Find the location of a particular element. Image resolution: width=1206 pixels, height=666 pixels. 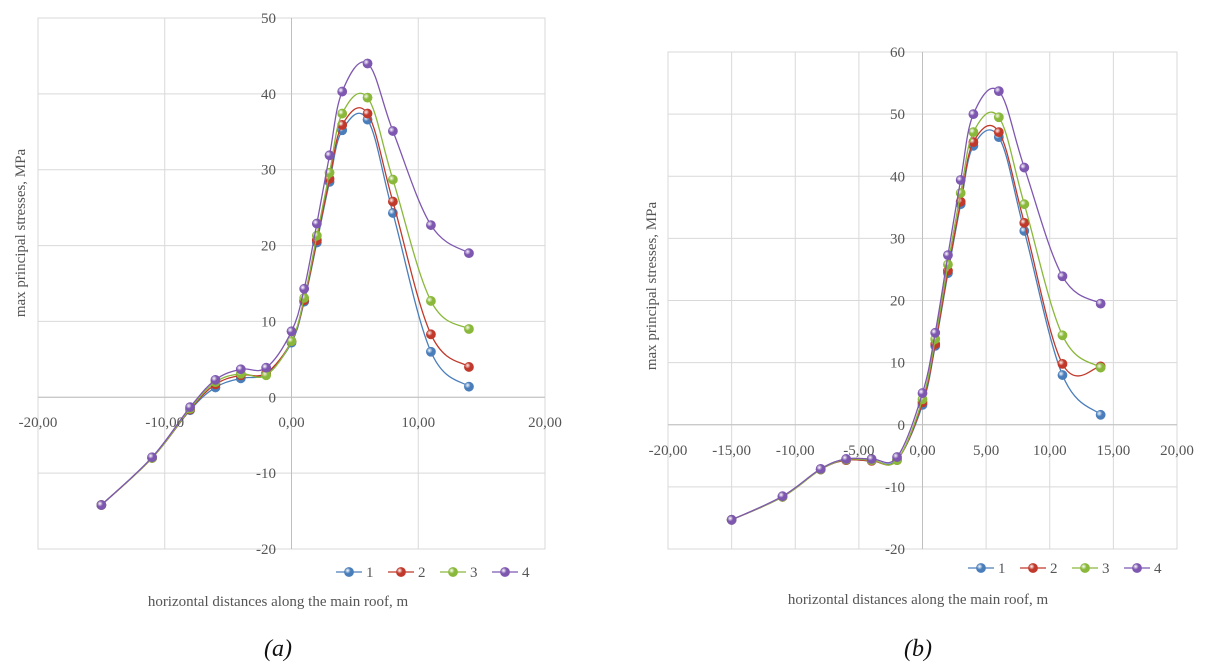

y-axis-title: max principal stresses, MPa is located at coordinates (652, 286).